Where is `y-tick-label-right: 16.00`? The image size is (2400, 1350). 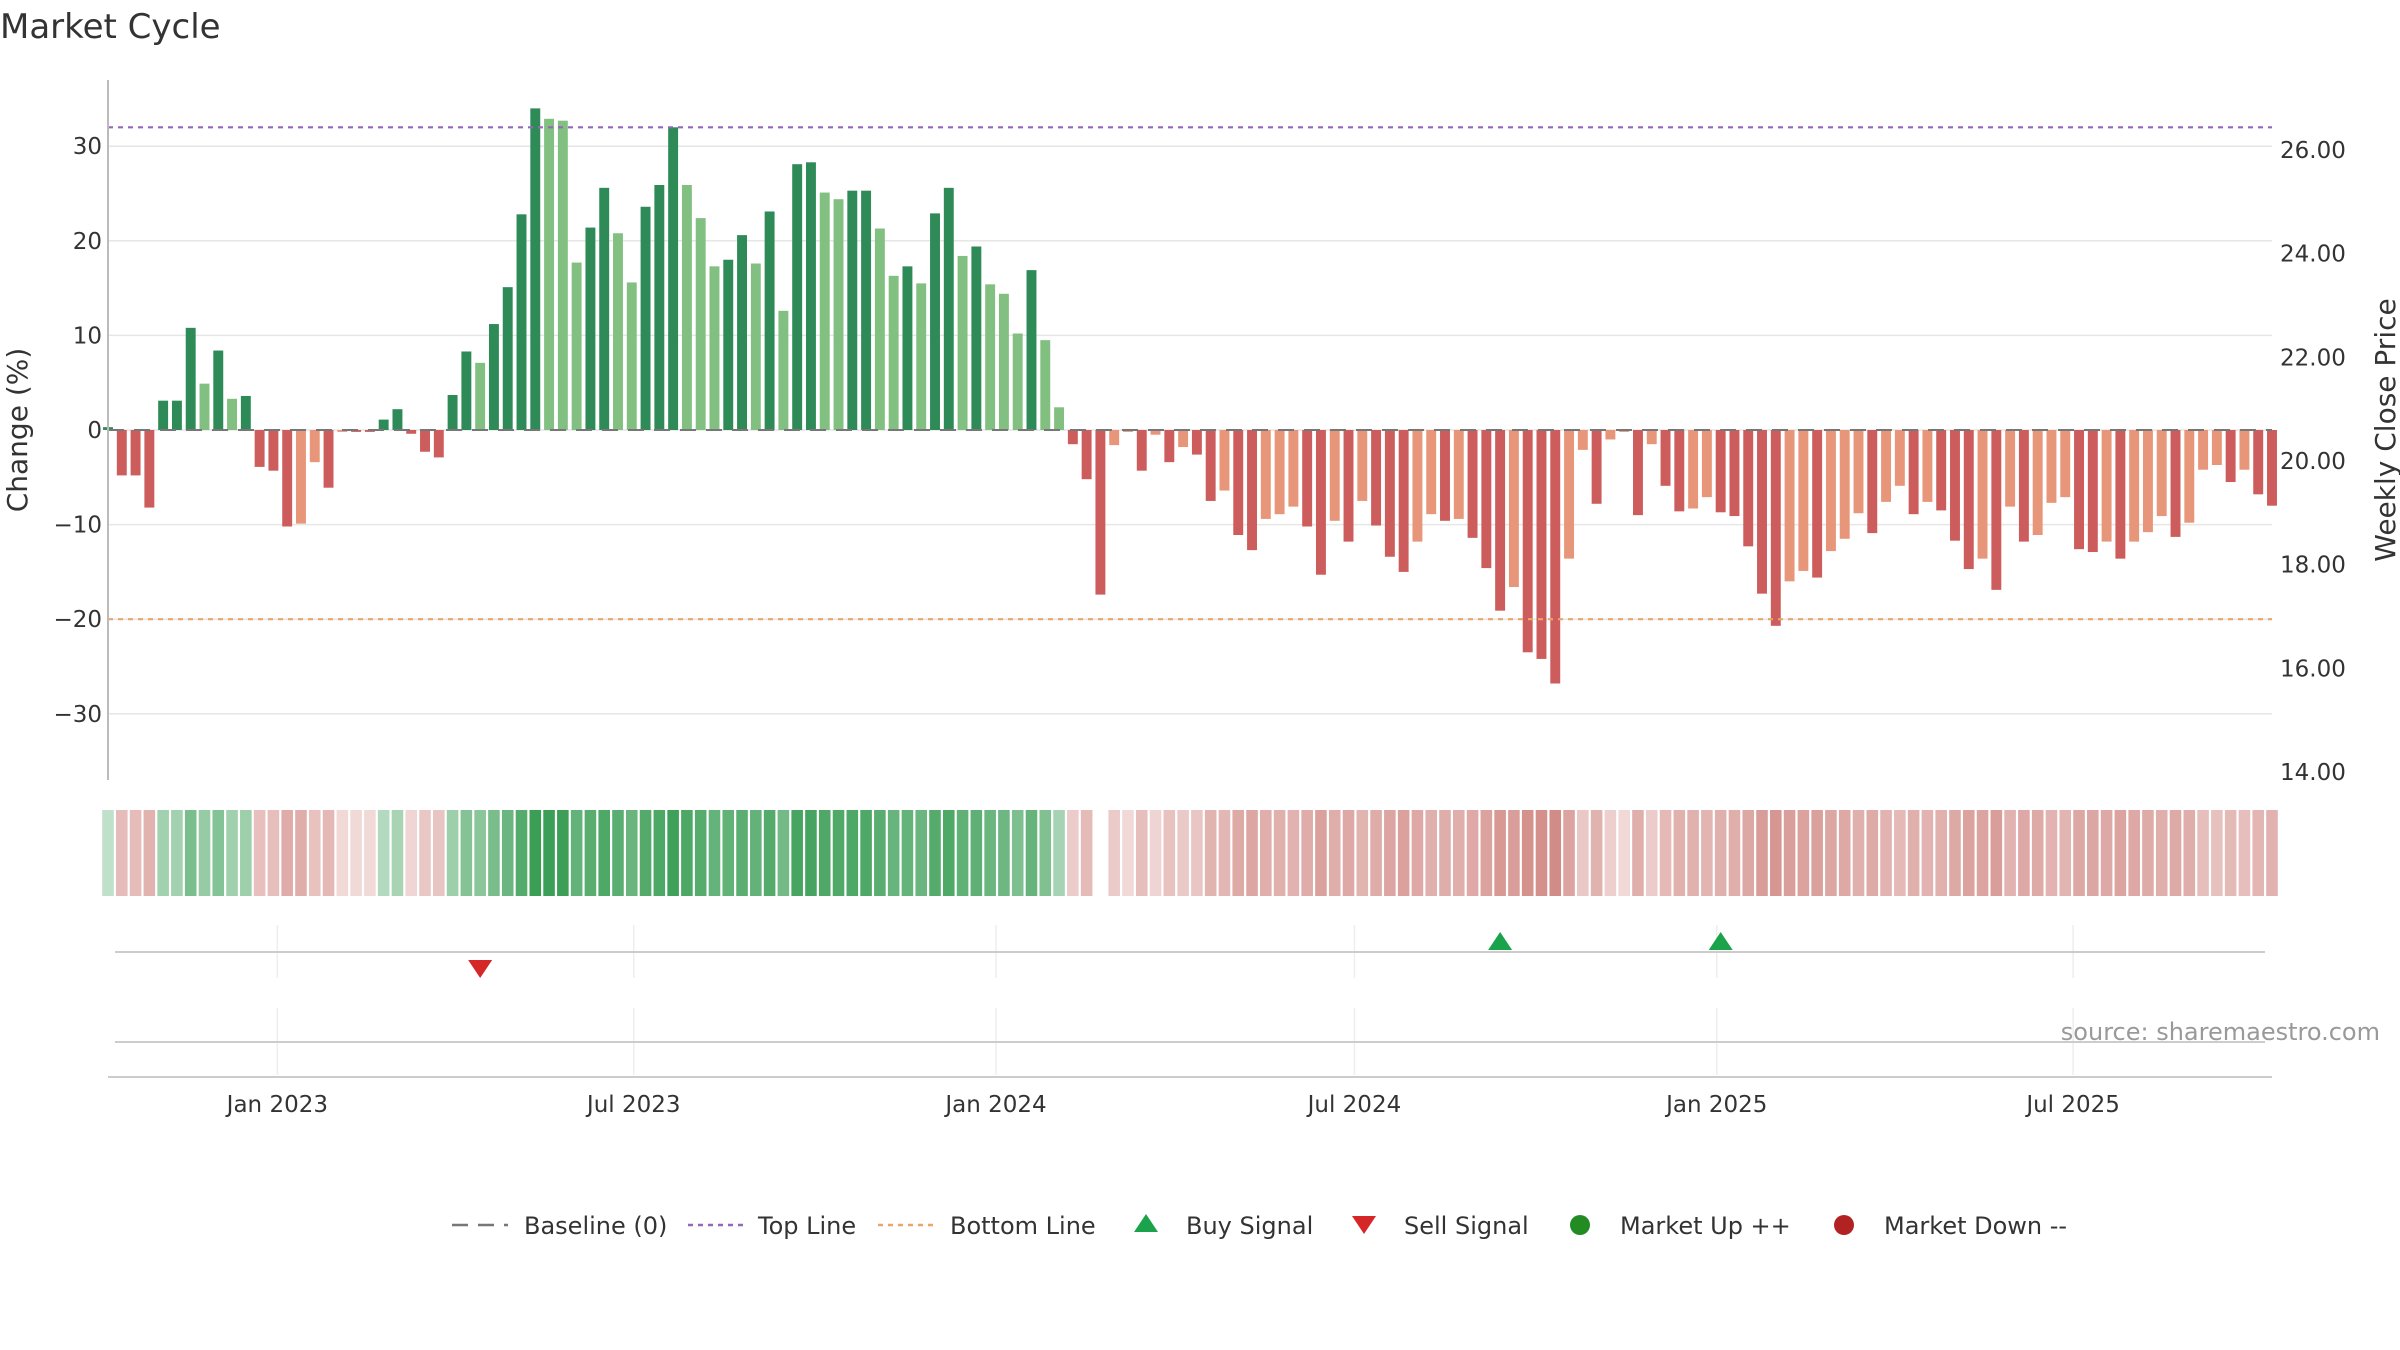
y-tick-label-right: 16.00 is located at coordinates (2313, 669).